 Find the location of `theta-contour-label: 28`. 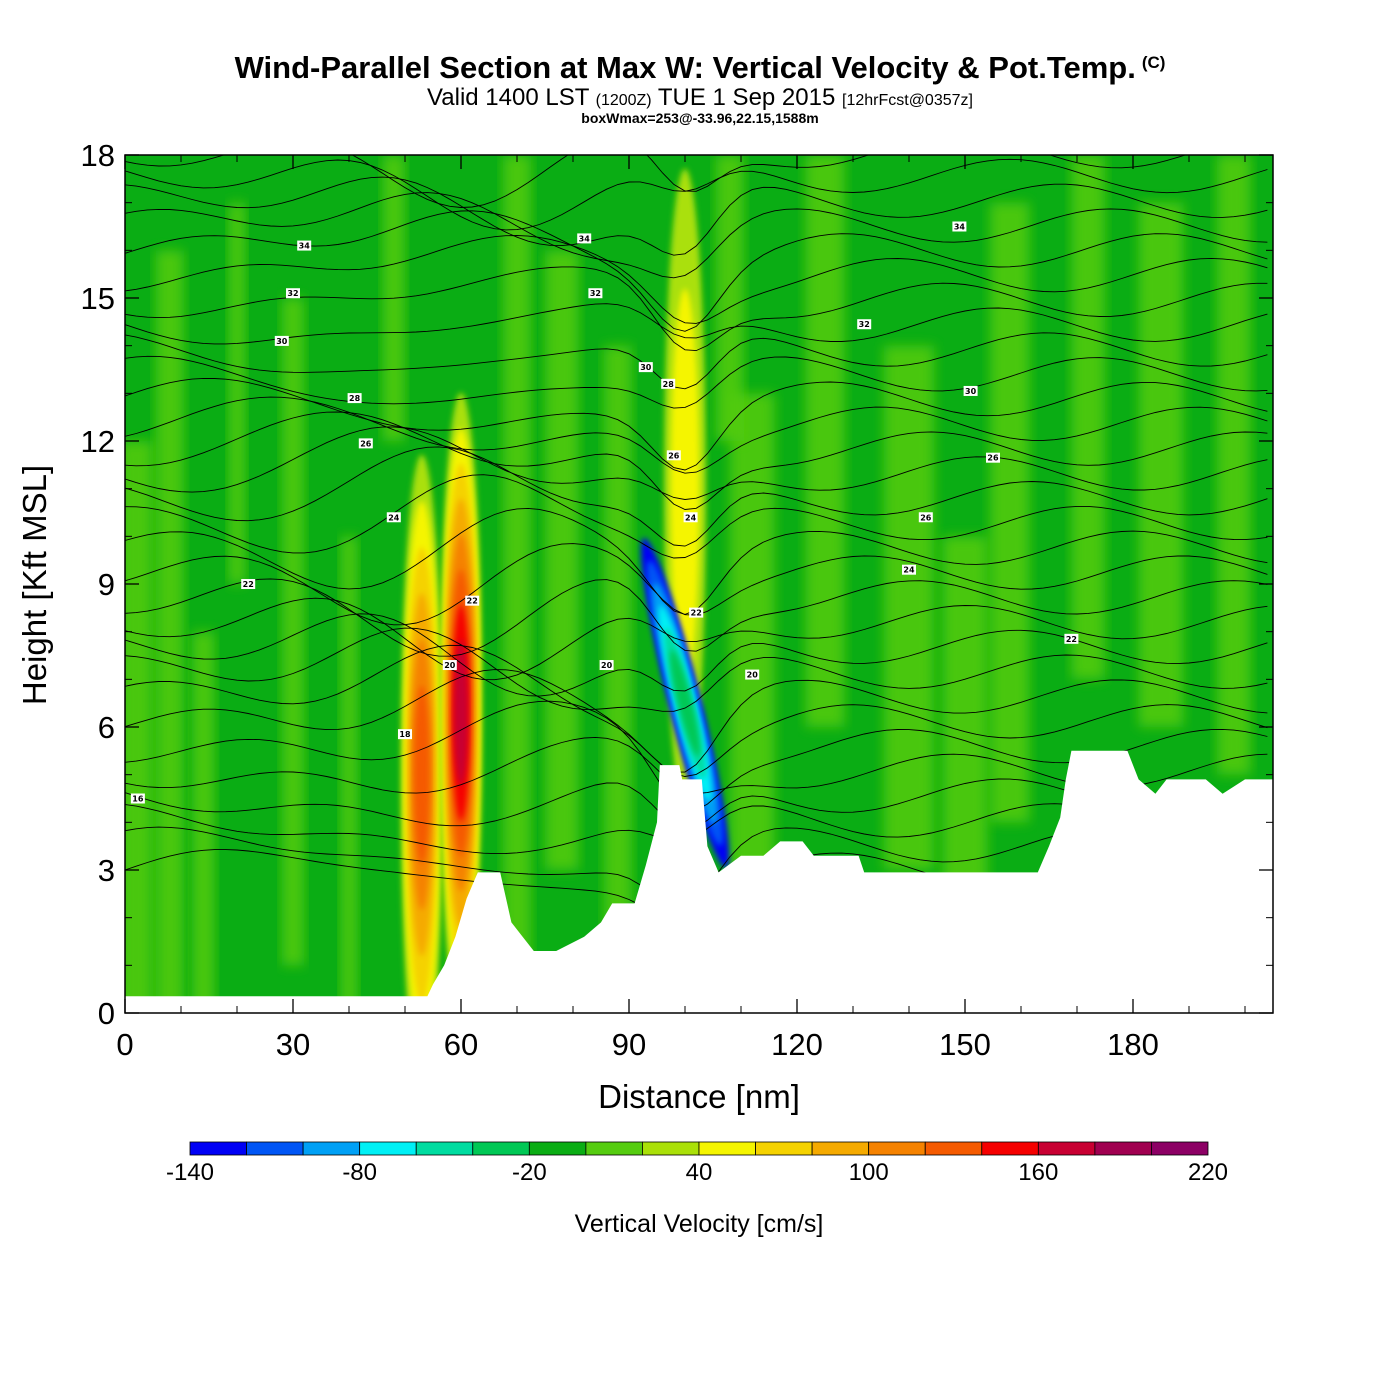

theta-contour-label: 28 is located at coordinates (354, 398).